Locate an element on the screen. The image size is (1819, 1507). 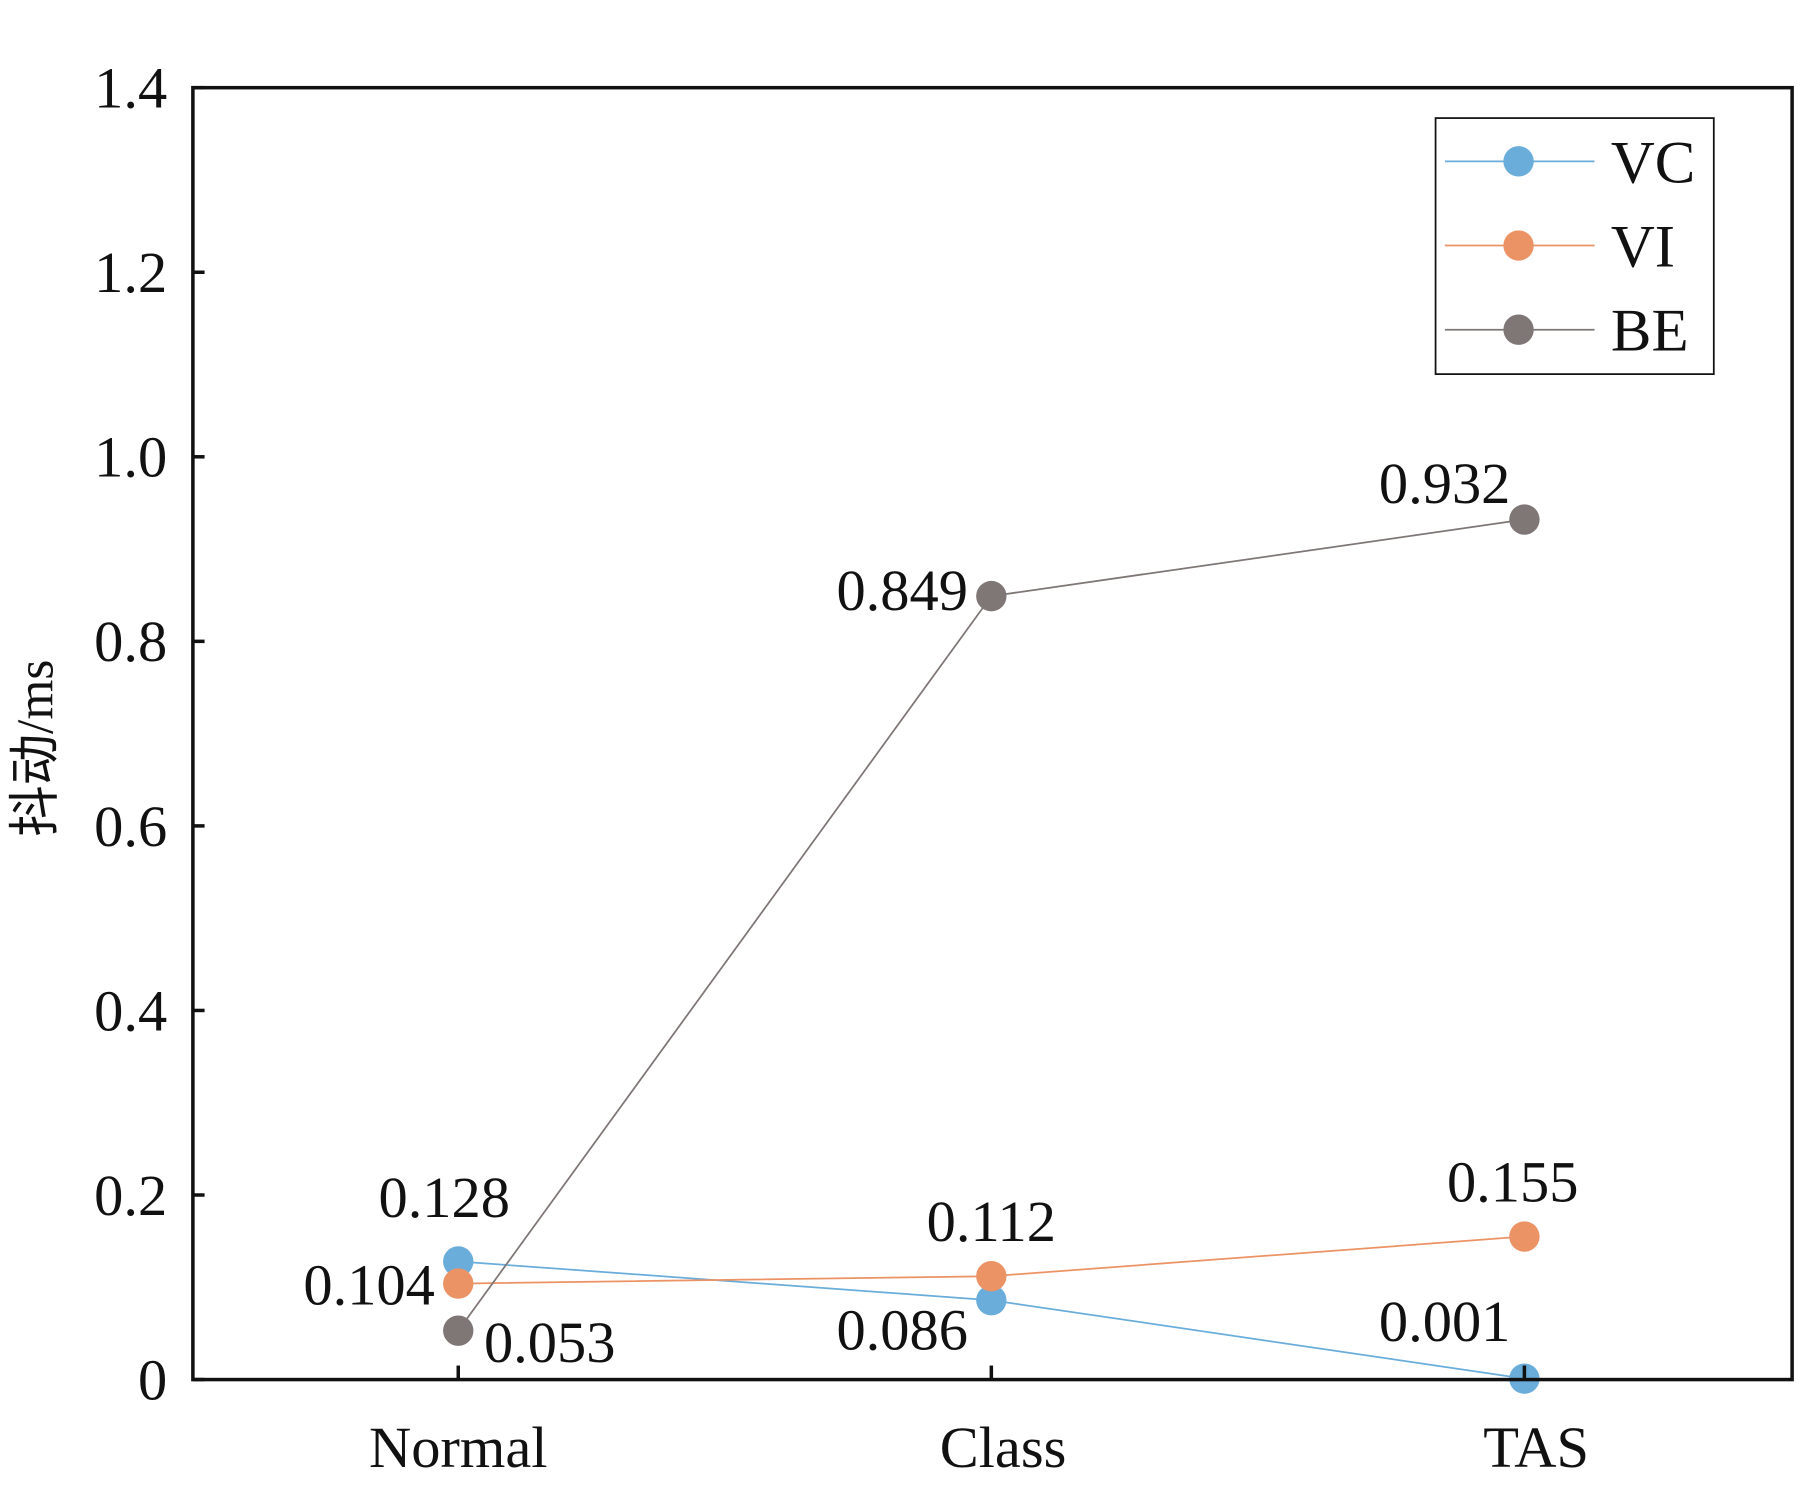
y-tick-label: 0.6 is located at coordinates (130, 826).